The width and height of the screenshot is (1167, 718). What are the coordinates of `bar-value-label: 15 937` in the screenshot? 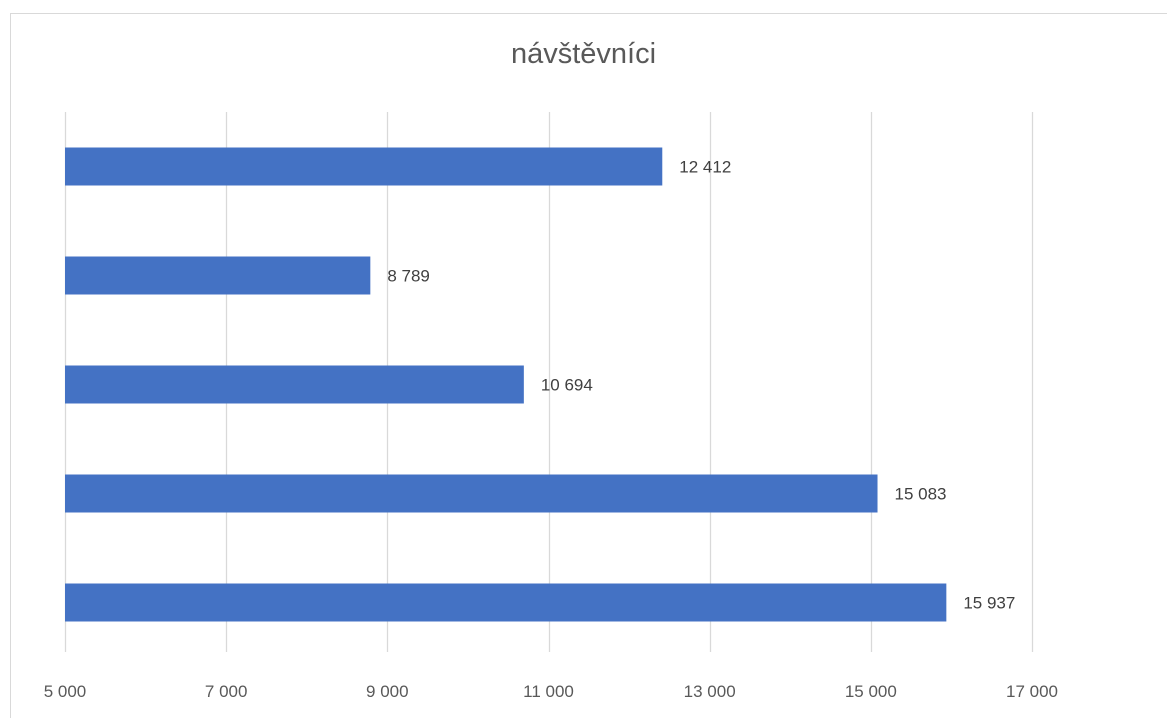 It's located at (989, 603).